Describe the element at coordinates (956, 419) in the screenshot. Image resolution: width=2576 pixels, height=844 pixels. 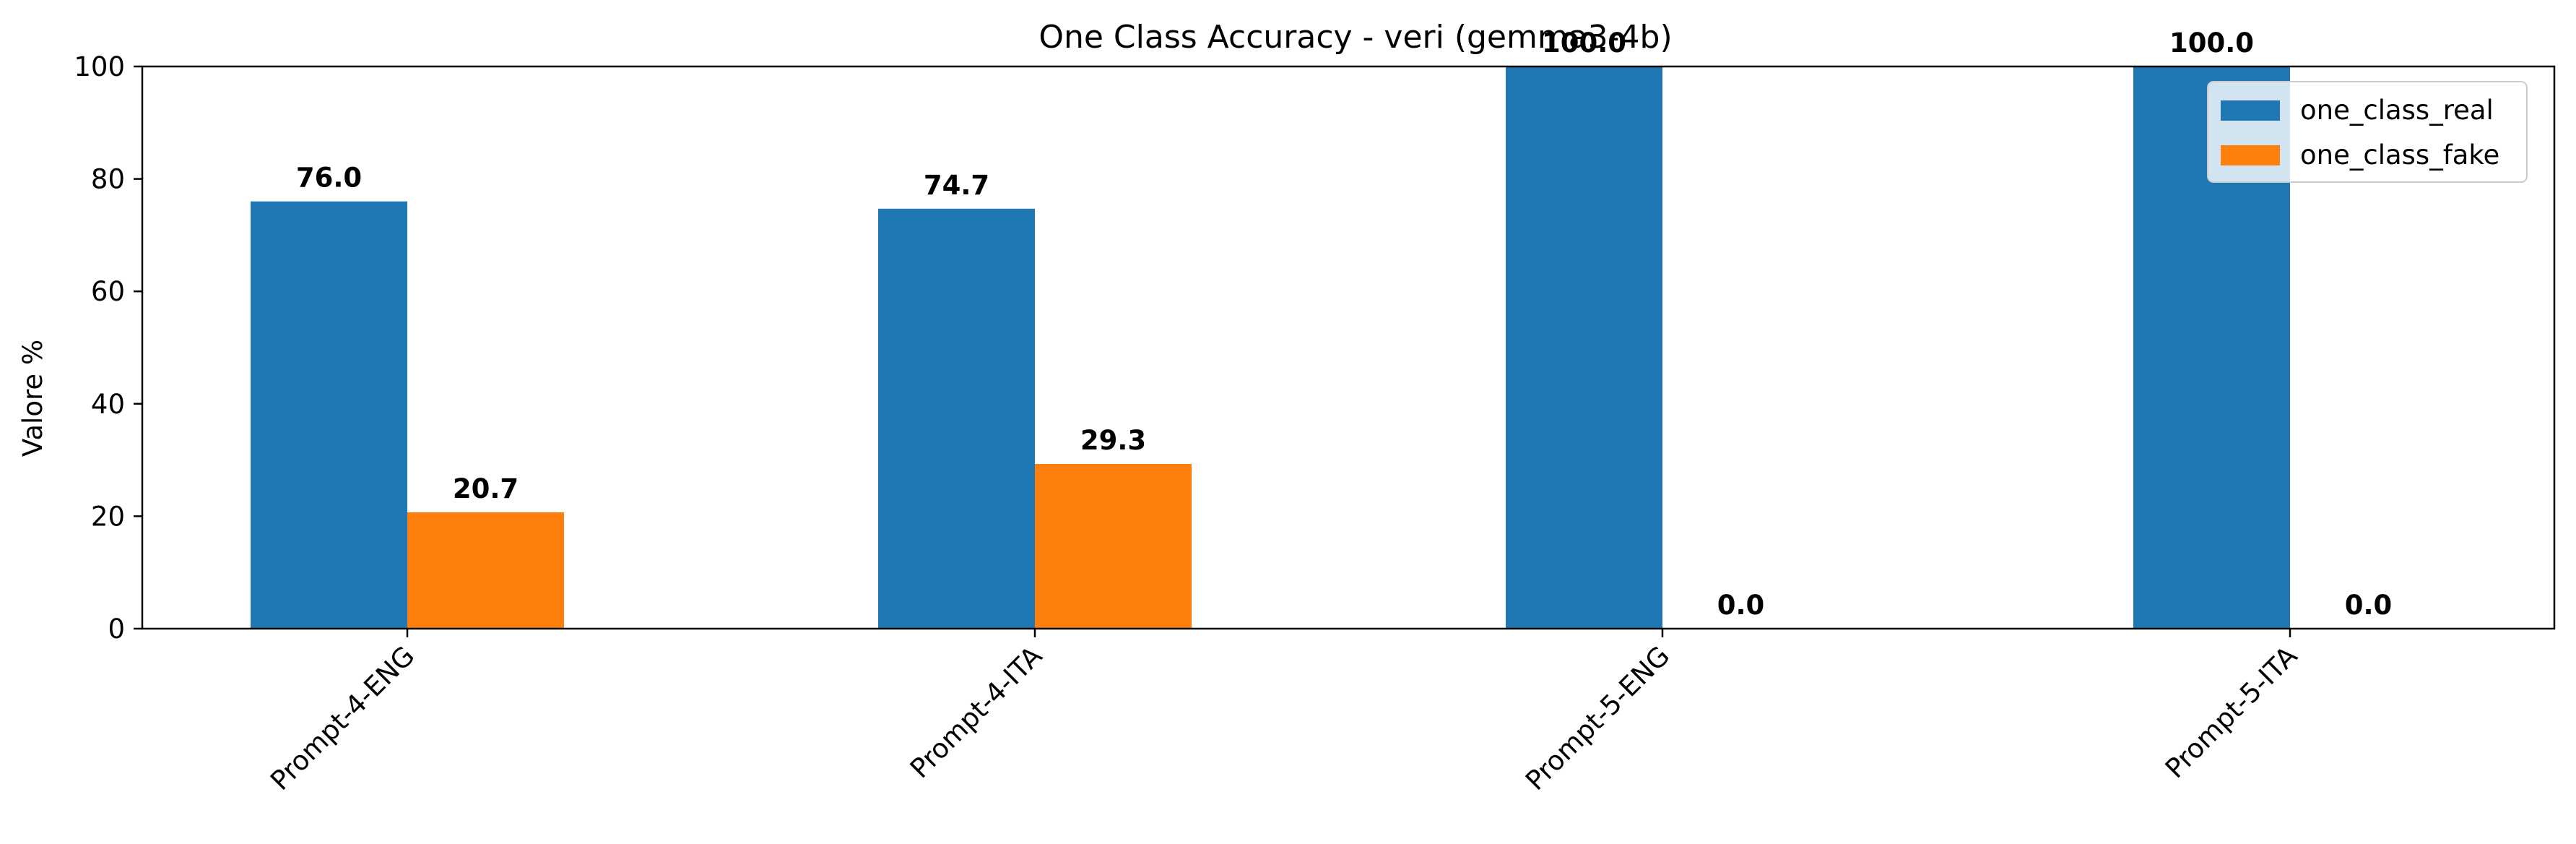
I see `bar-one_class_real-Prompt-4-ITA` at that location.